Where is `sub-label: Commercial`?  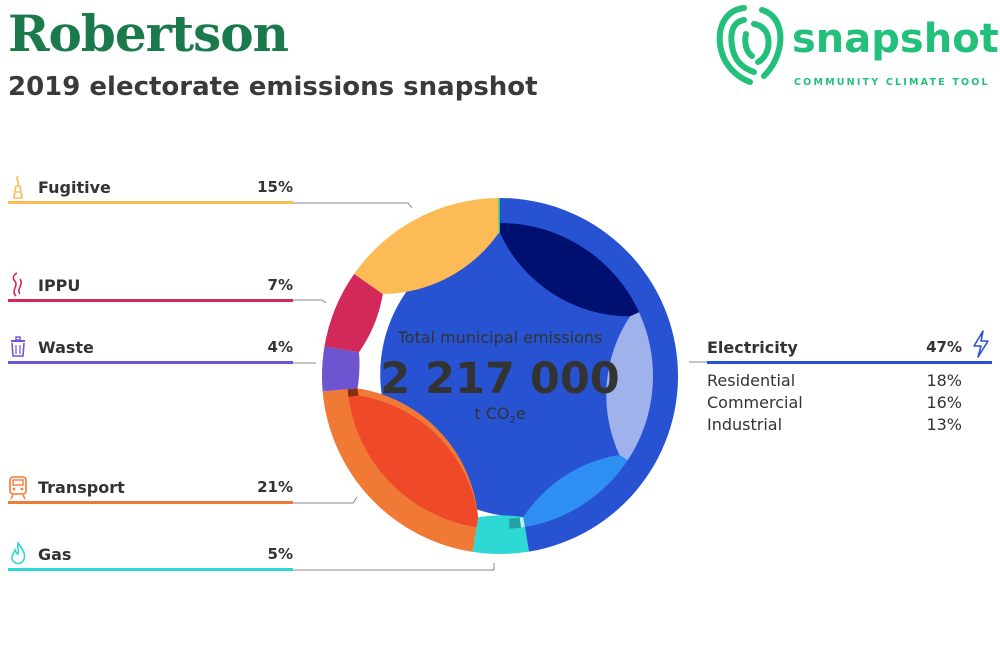
sub-label: Commercial is located at coordinates (755, 402).